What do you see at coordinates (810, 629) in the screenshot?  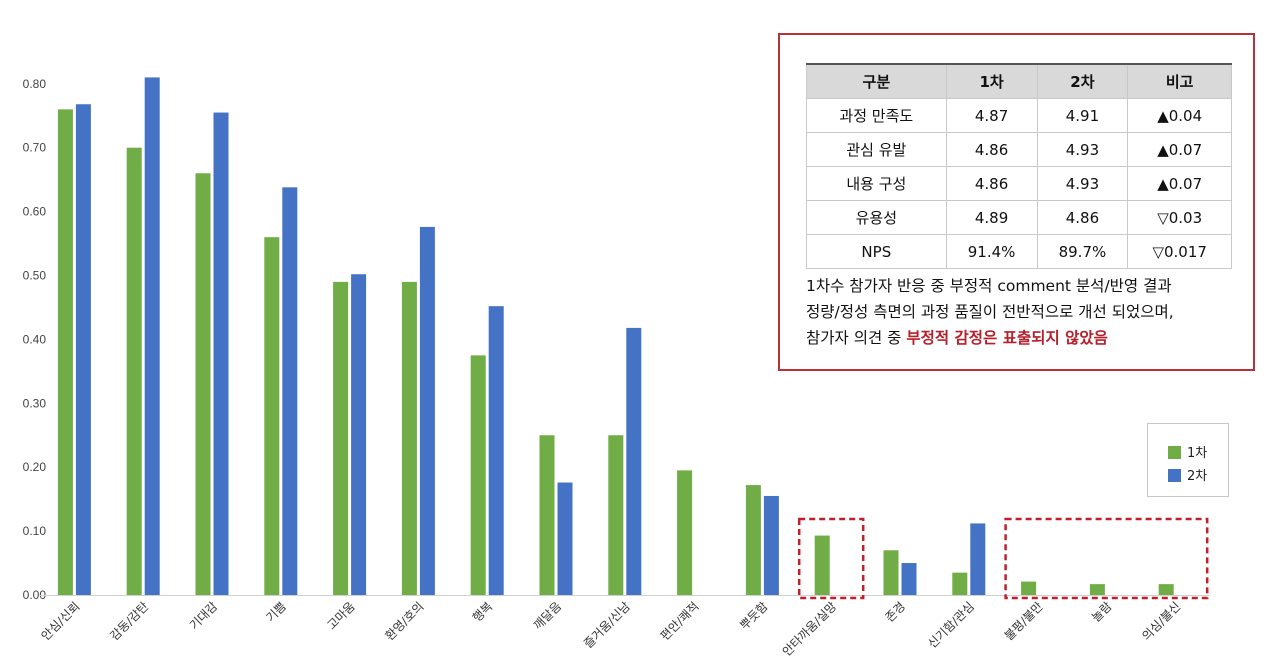 I see `x-tick-label: 안타까움/실망` at bounding box center [810, 629].